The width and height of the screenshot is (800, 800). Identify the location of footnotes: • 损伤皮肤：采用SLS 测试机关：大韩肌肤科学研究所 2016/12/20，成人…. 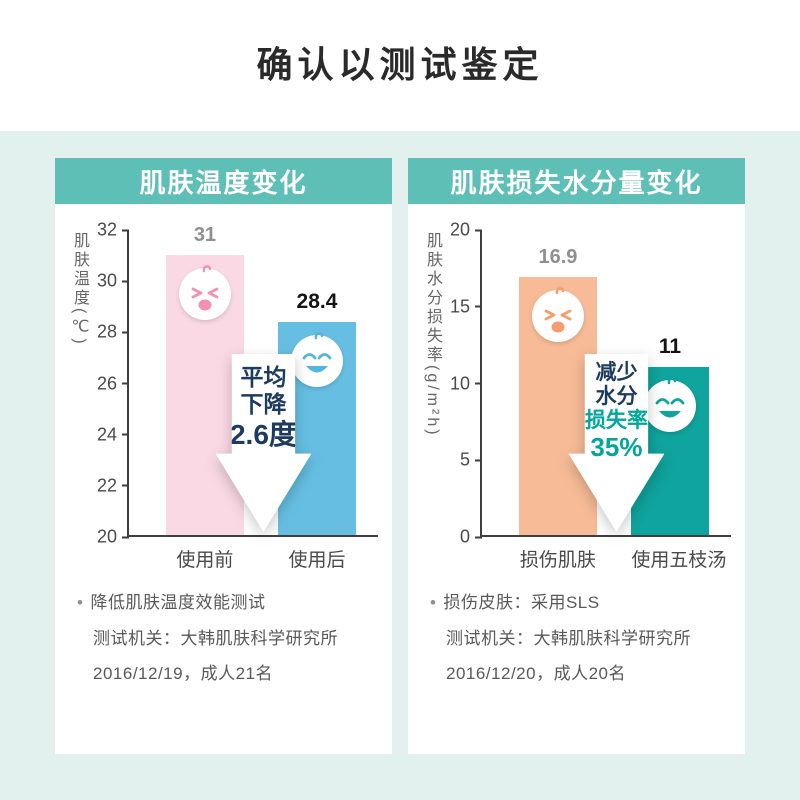
(577, 638).